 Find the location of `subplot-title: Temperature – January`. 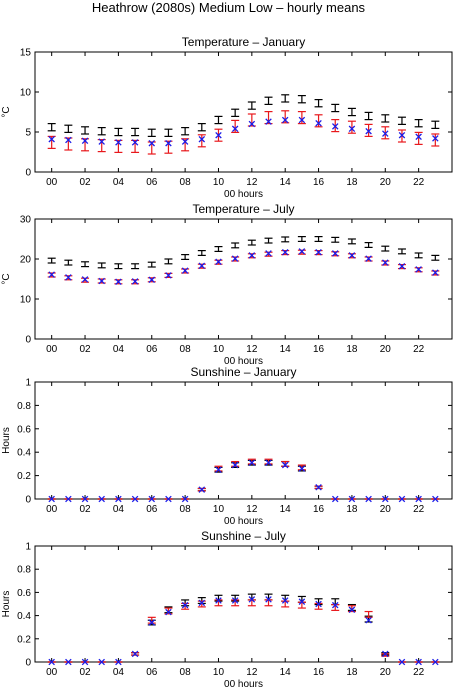

subplot-title: Temperature – January is located at coordinates (243, 42).